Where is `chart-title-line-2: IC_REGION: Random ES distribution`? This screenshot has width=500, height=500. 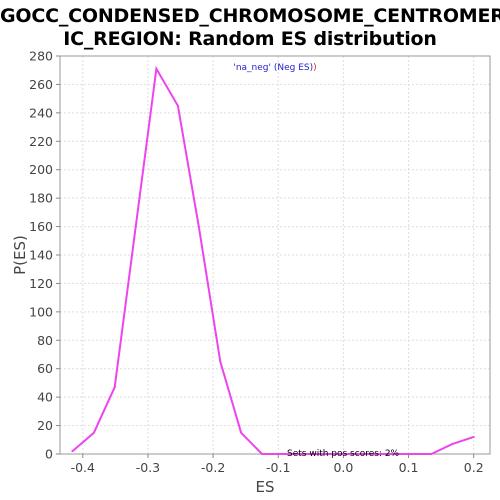
chart-title-line-2: IC_REGION: Random ES distribution is located at coordinates (250, 39).